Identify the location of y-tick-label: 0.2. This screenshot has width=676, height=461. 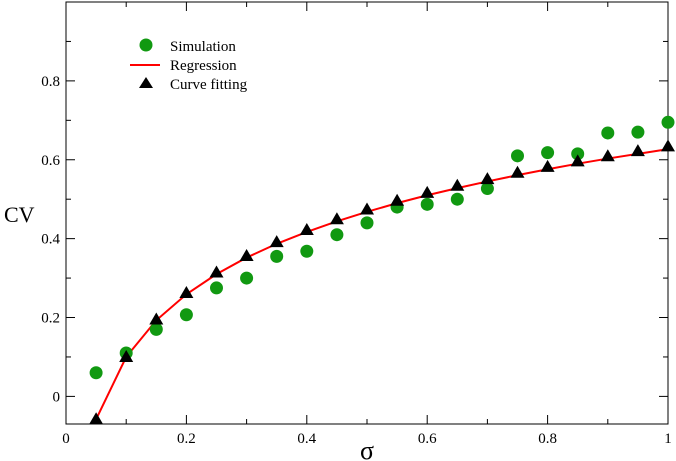
(50, 319).